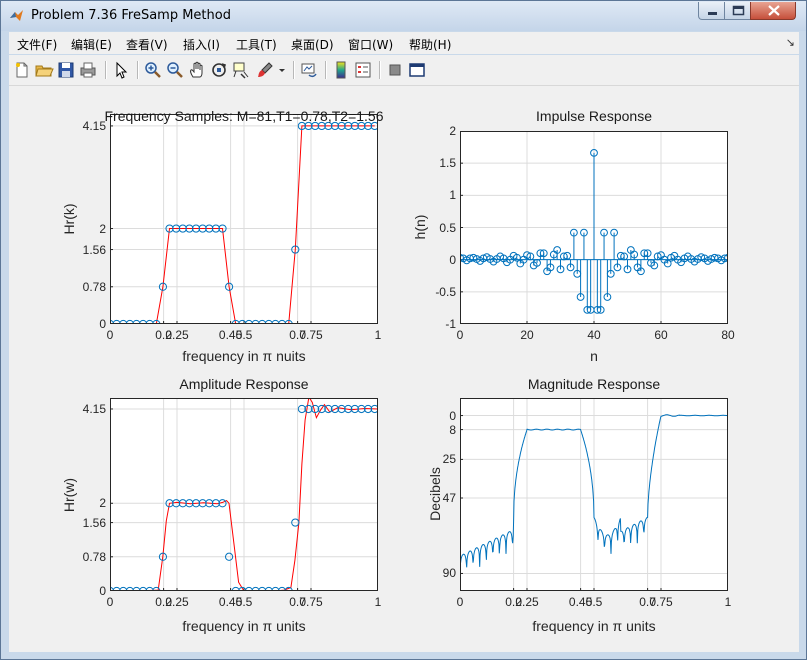 The height and width of the screenshot is (660, 807). I want to click on menu-overflow-icon: ↘, so click(790, 43).